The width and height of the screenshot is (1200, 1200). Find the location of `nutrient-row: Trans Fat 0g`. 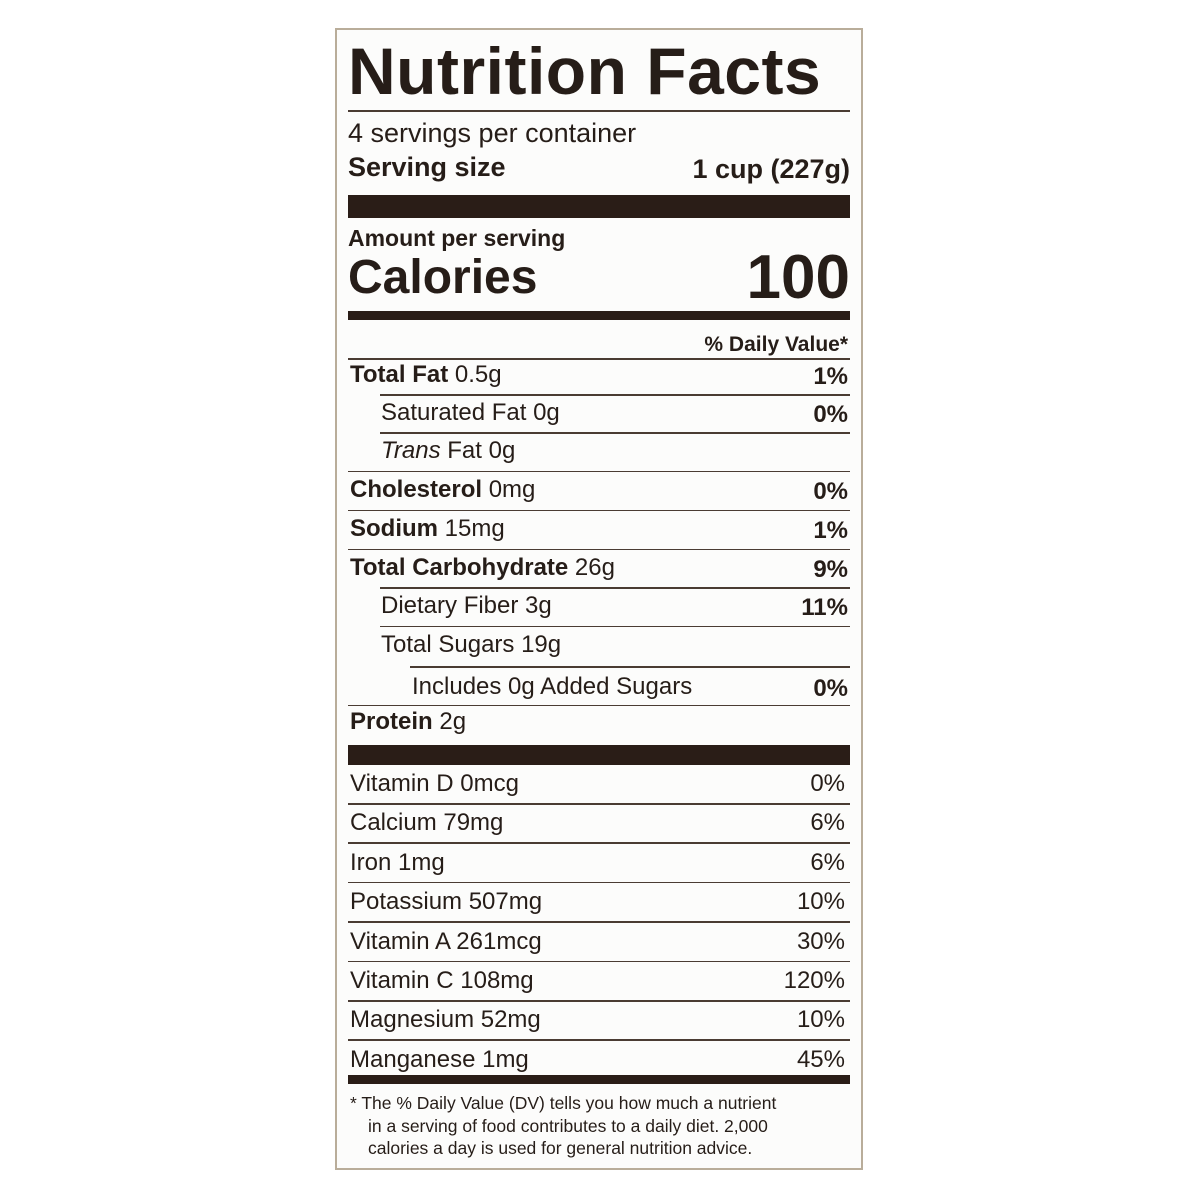

nutrient-row: Trans Fat 0g is located at coordinates (448, 451).